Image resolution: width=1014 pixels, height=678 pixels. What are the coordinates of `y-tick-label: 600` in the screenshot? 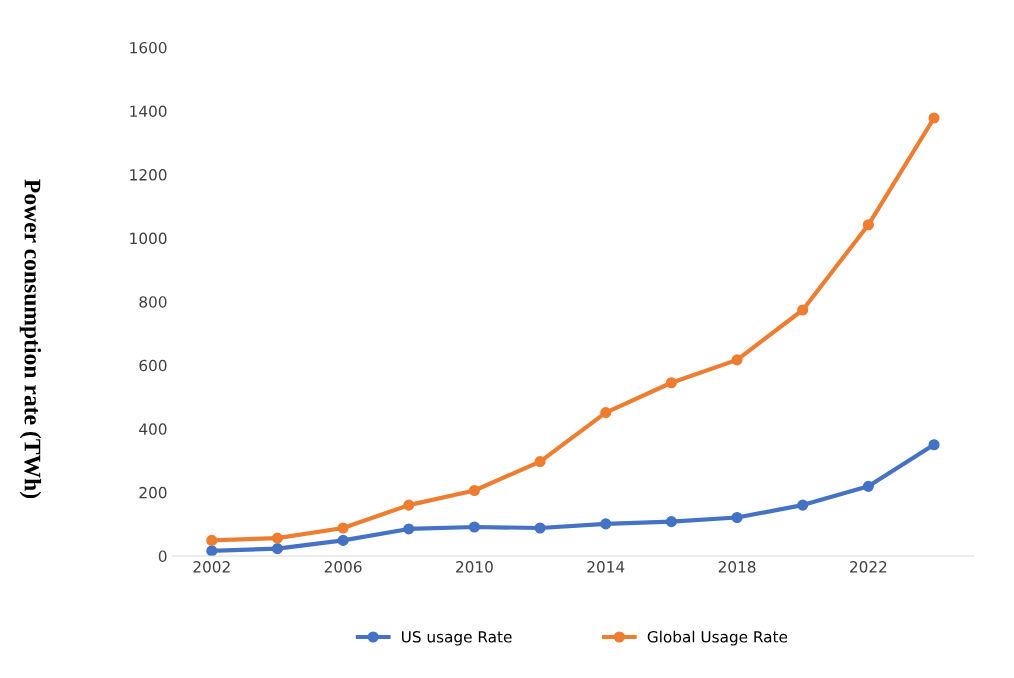 It's located at (153, 365).